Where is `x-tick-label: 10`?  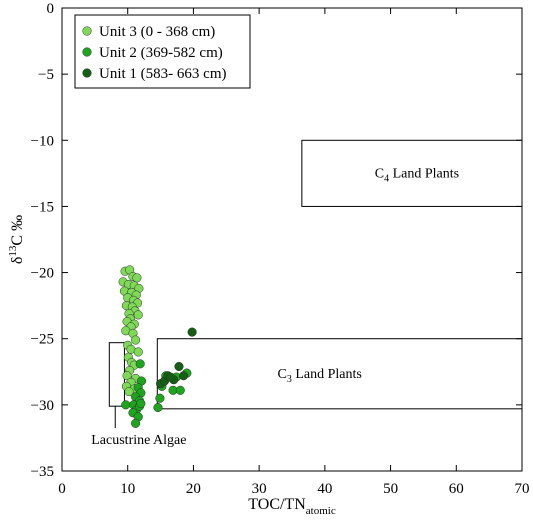 x-tick-label: 10 is located at coordinates (127, 489).